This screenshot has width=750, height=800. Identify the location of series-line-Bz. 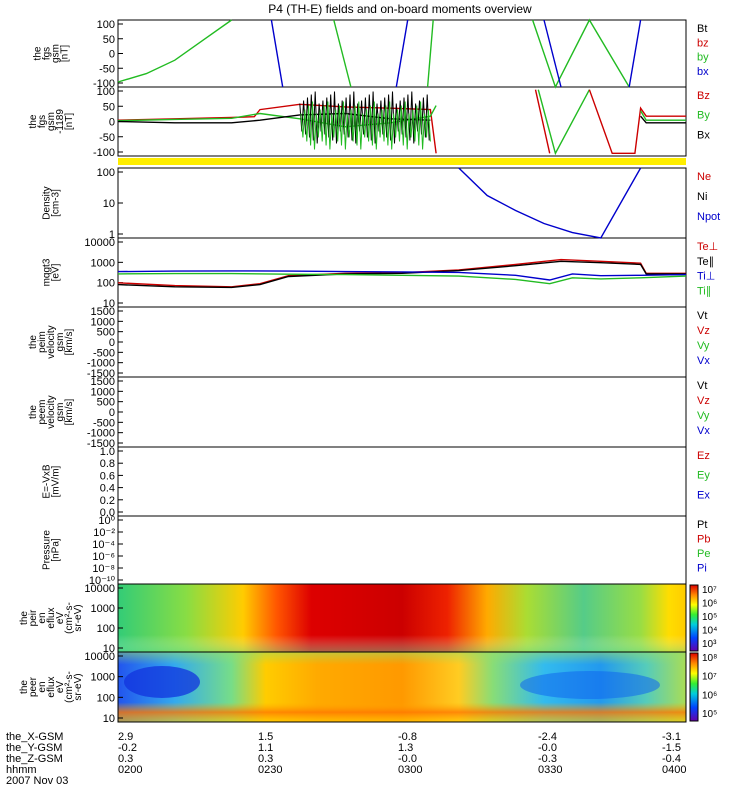
(637, 122).